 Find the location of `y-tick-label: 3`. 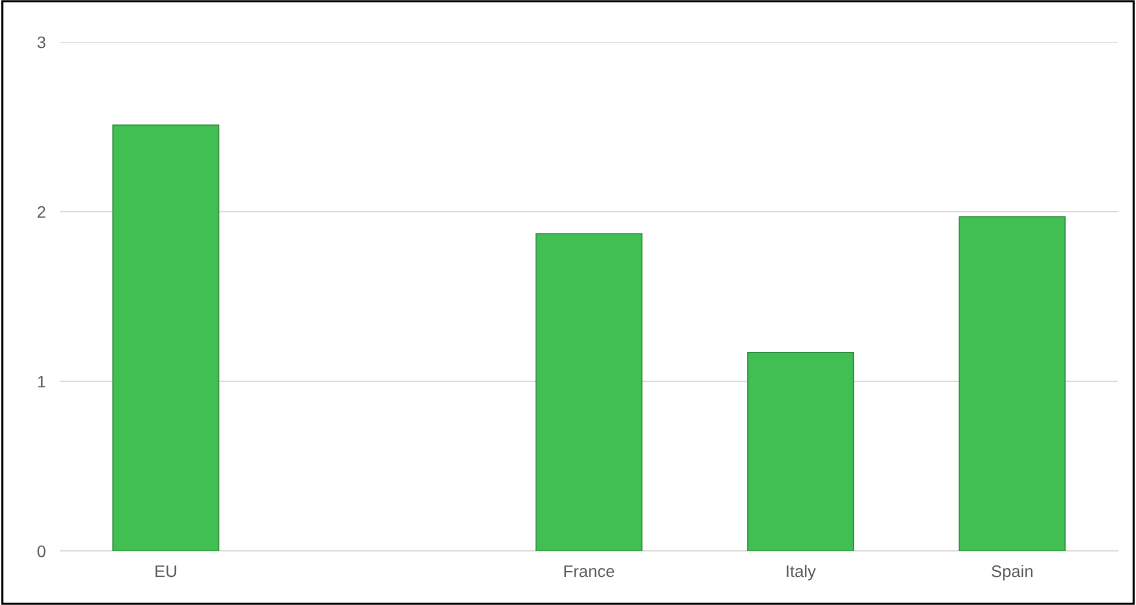

y-tick-label: 3 is located at coordinates (41, 42).